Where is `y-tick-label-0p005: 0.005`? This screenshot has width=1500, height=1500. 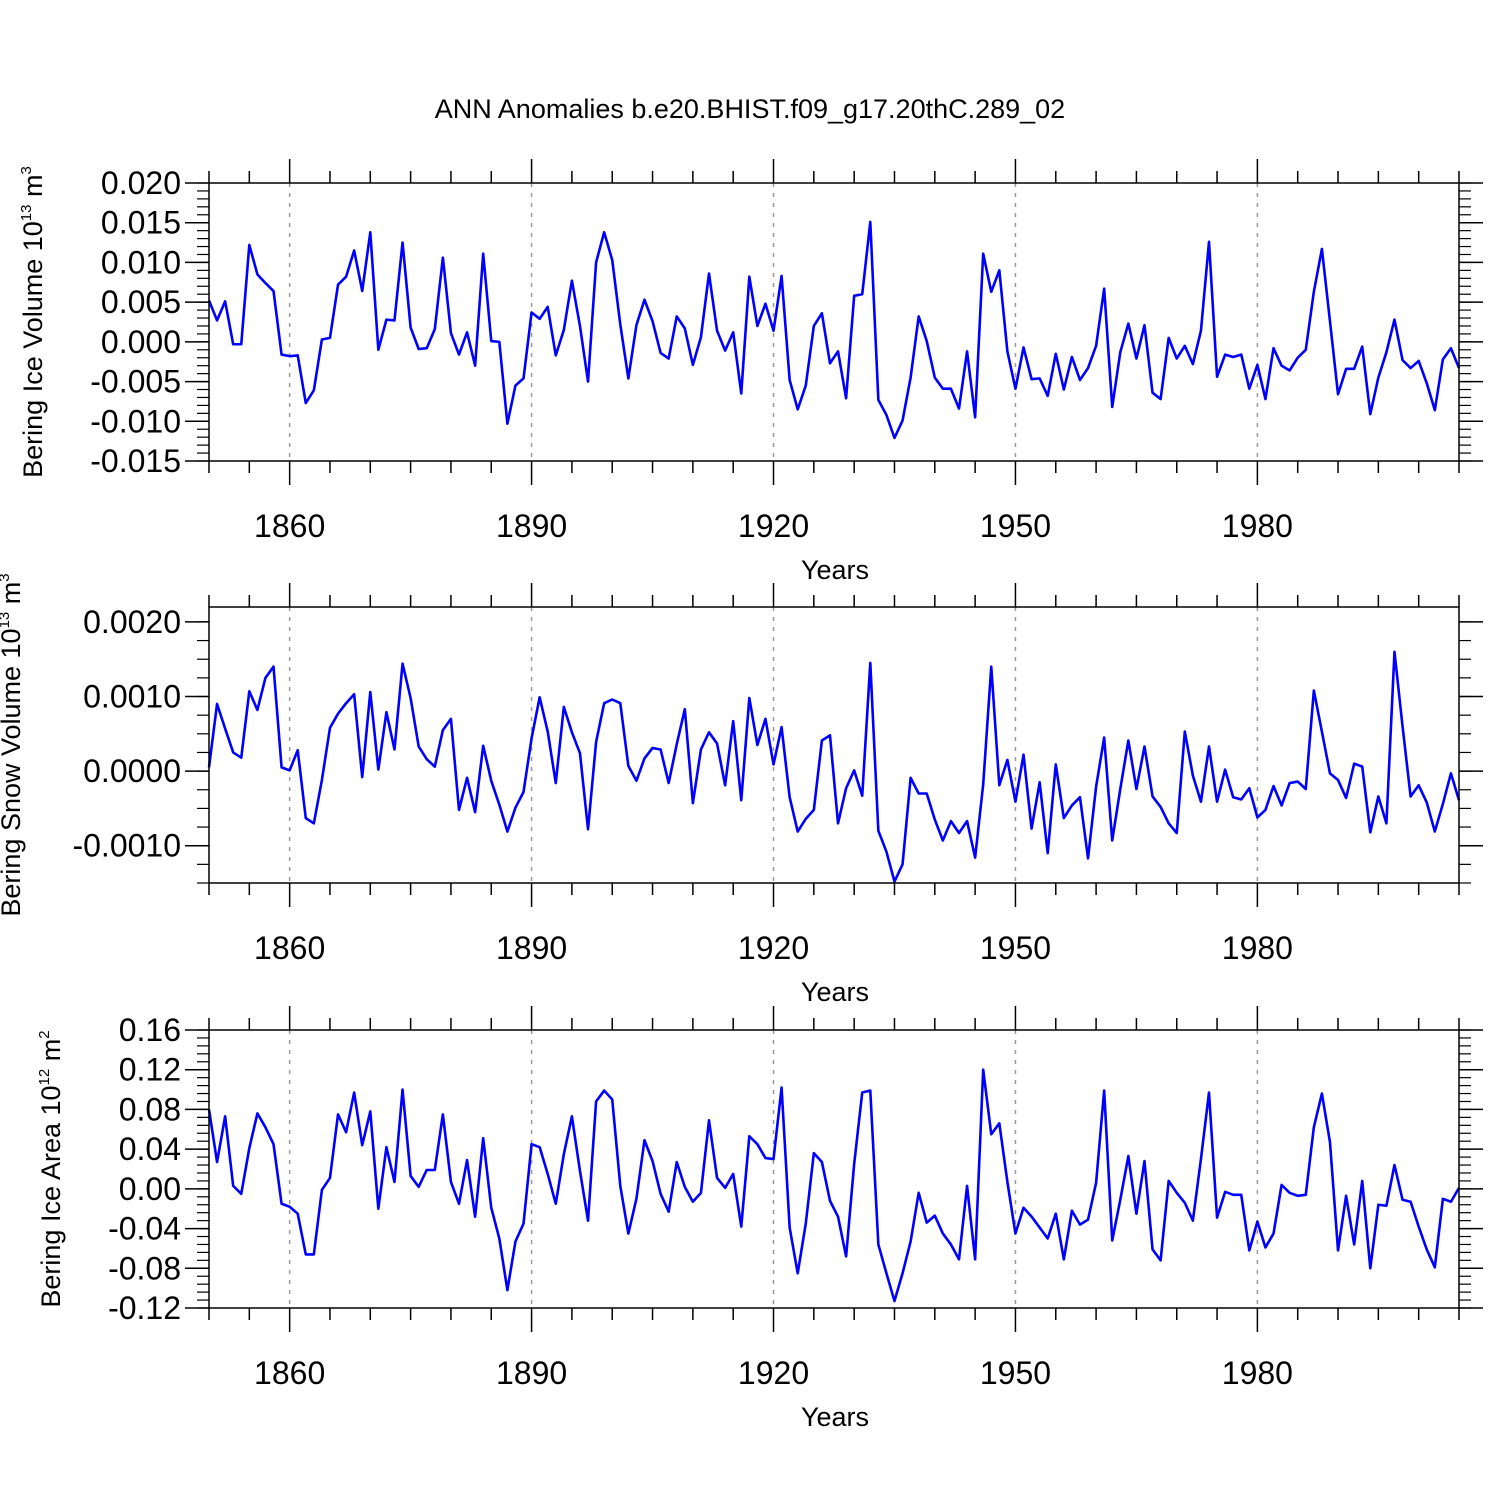 y-tick-label-0p005: 0.005 is located at coordinates (141, 302).